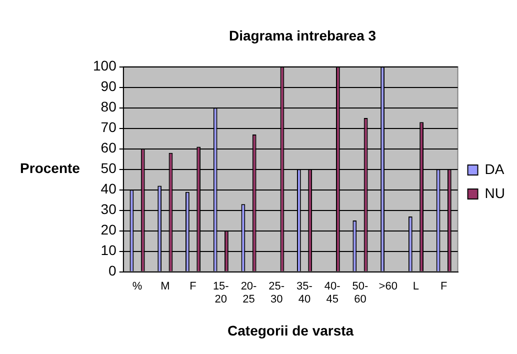  I want to click on y-tick-label: 90, so click(108, 86).